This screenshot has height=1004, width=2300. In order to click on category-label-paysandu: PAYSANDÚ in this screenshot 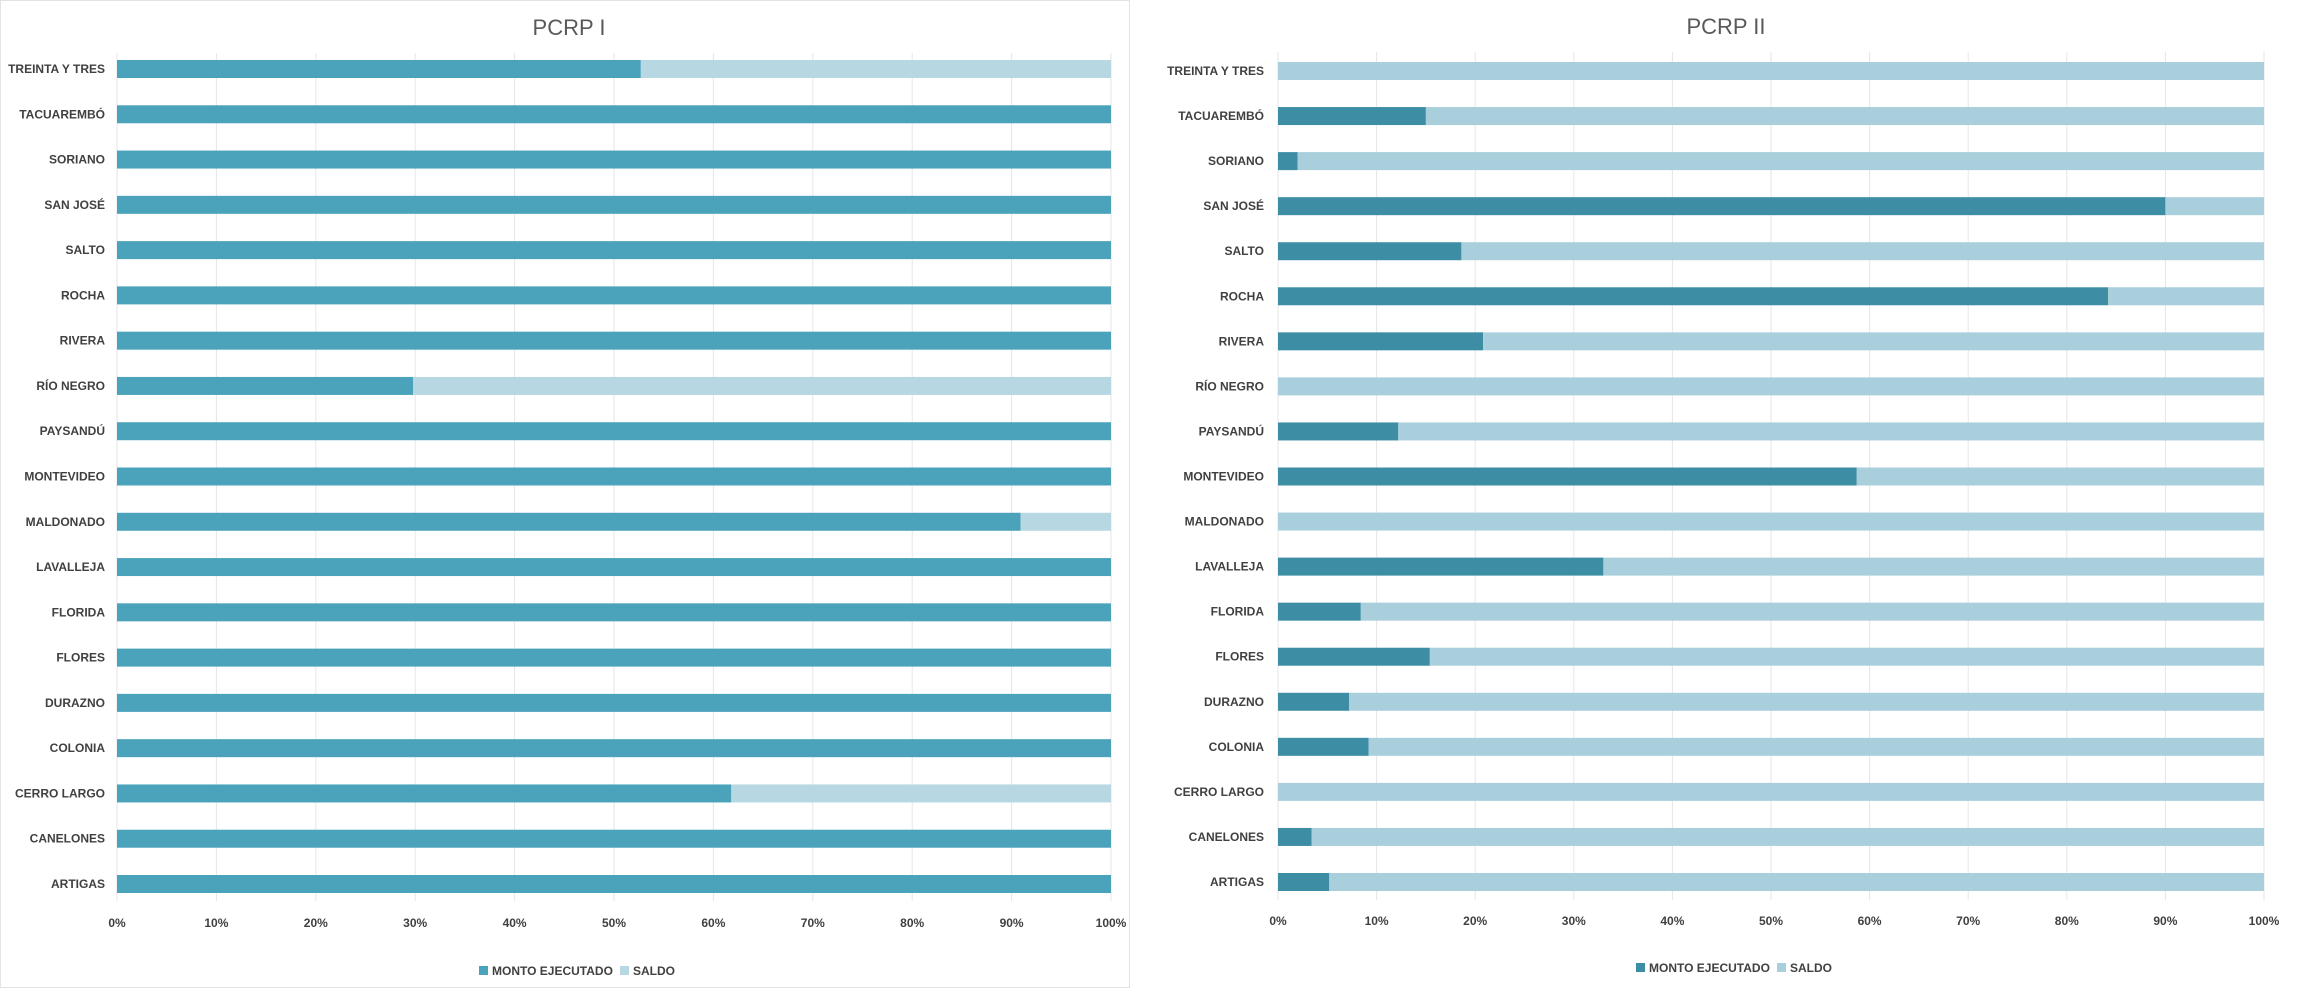, I will do `click(72, 430)`.